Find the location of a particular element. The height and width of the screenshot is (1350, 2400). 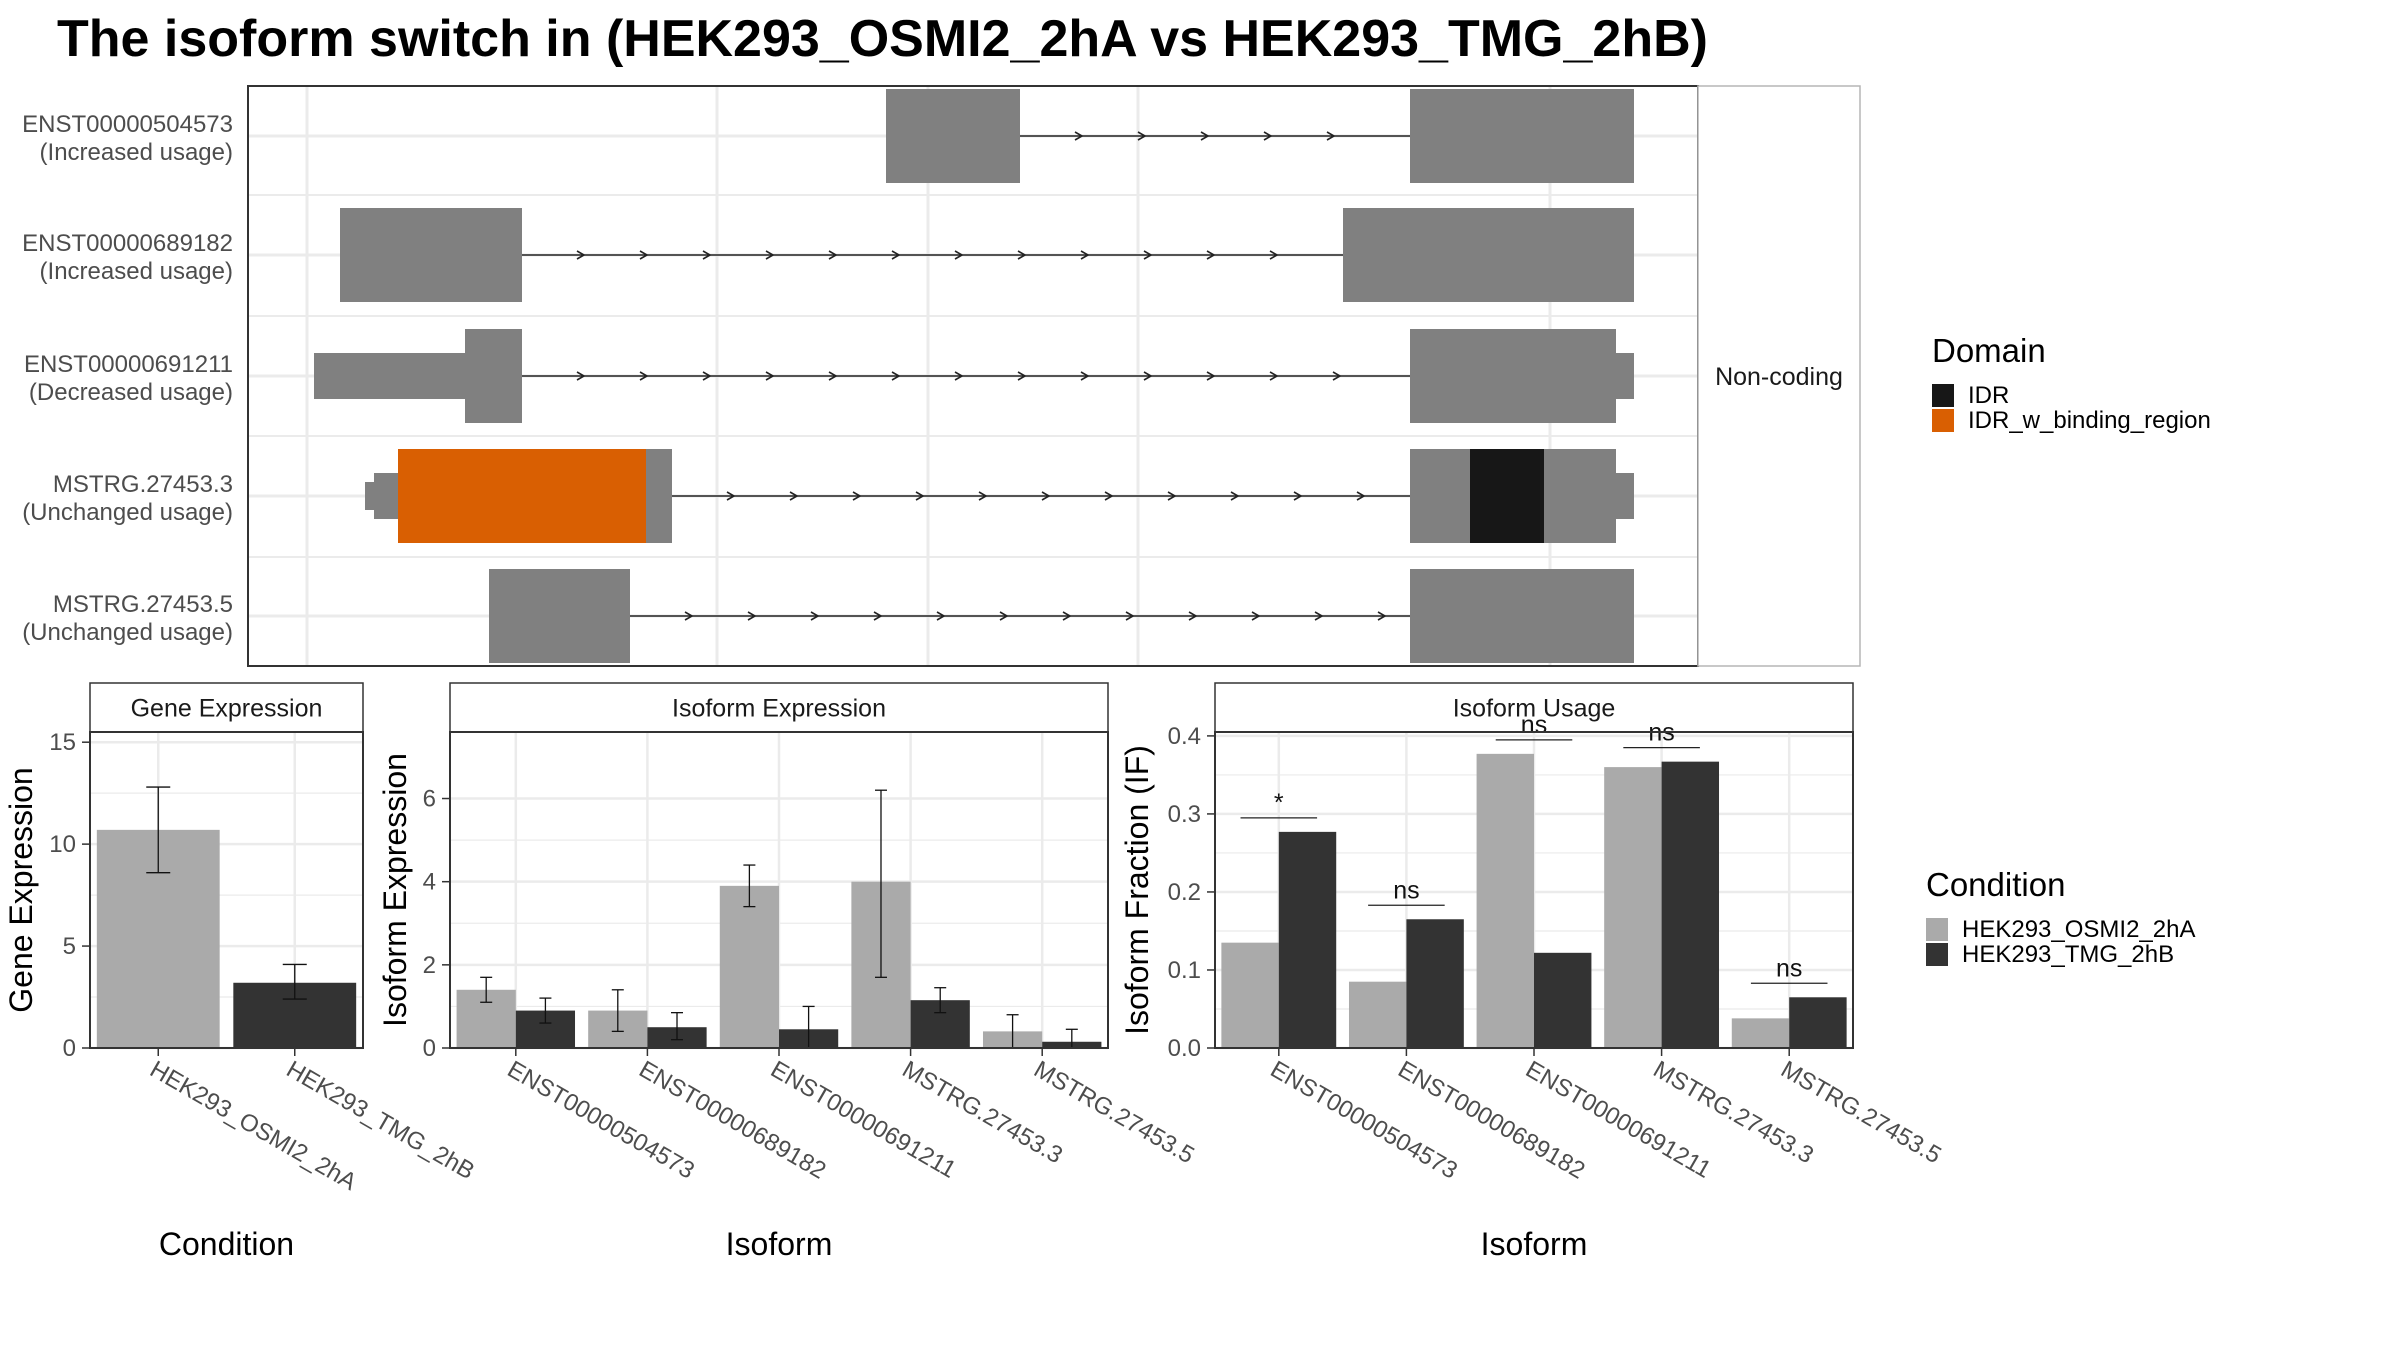

y-tick-label: 2 is located at coordinates (429, 965).